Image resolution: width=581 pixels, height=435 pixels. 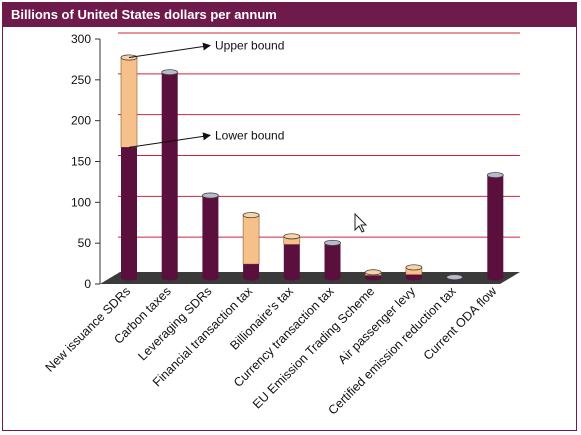 I want to click on x-category-label: Current ODA flow, so click(x=460, y=323).